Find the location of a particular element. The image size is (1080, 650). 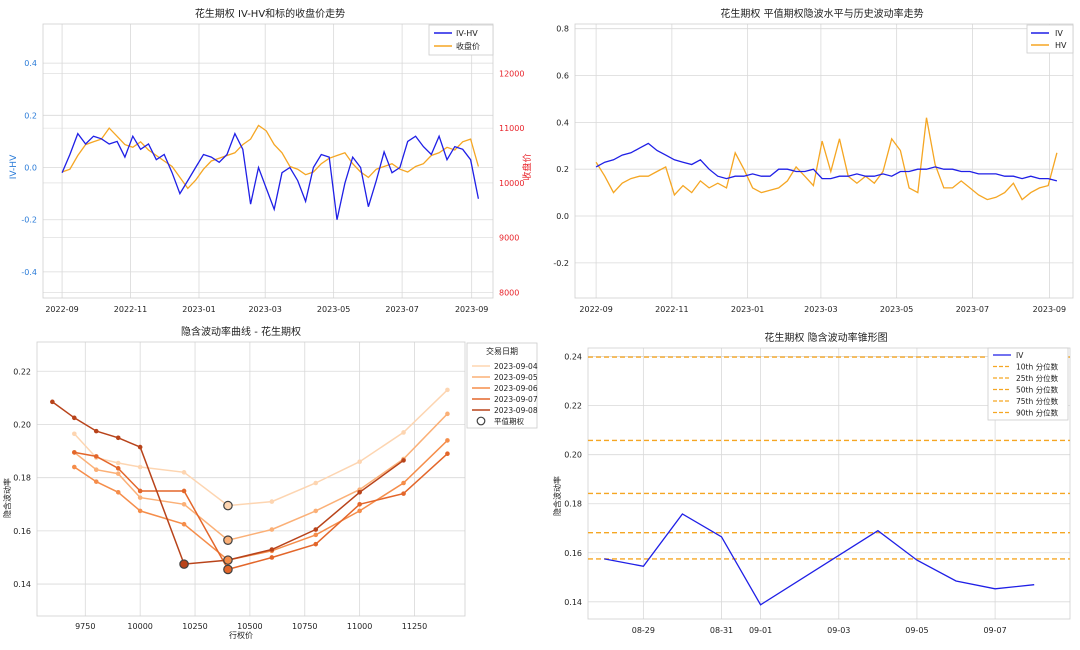

atm-marker is located at coordinates (228, 505).